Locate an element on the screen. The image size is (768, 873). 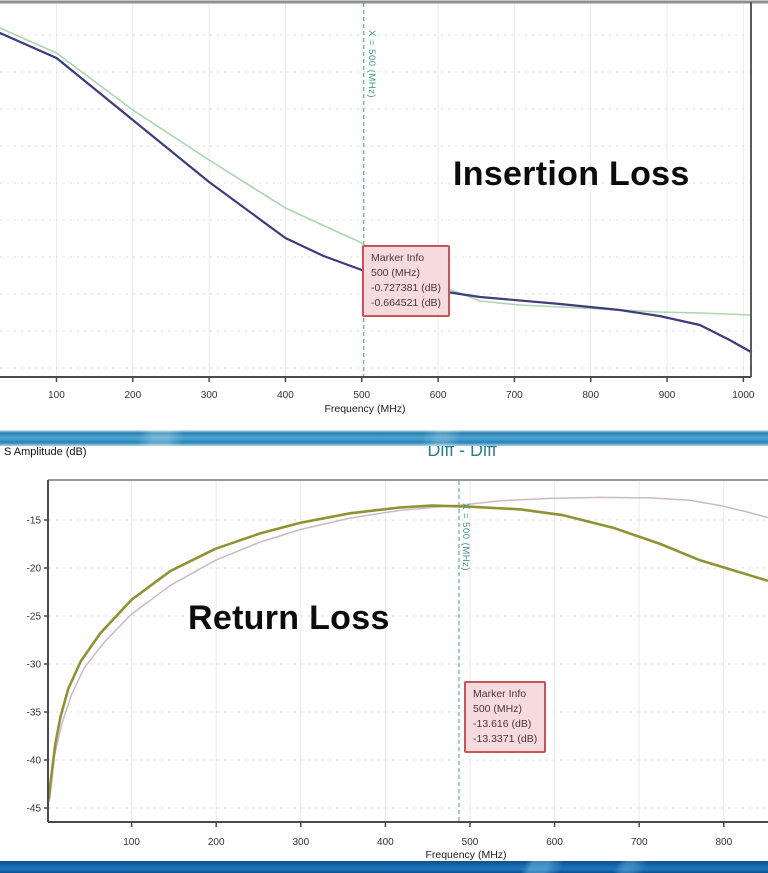
window-divider-band is located at coordinates (384, 438).